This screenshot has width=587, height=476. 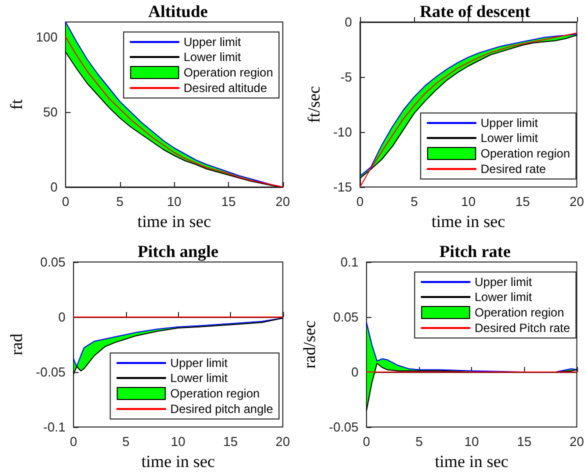 I want to click on legend-label: Desired Pitch rate, so click(x=522, y=328).